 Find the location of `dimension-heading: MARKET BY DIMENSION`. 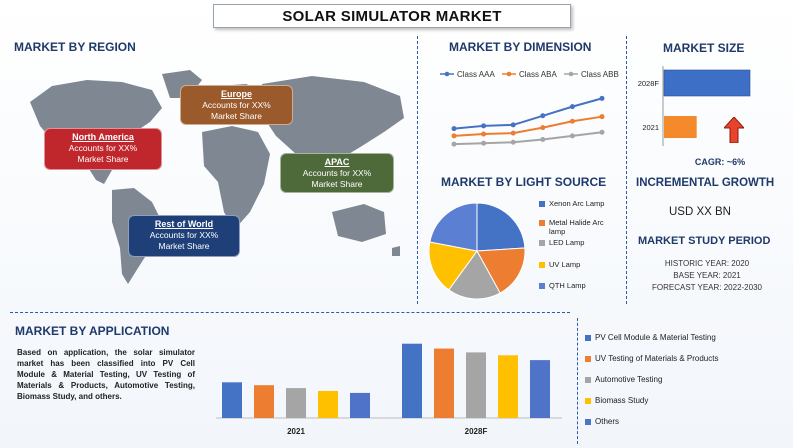

dimension-heading: MARKET BY DIMENSION is located at coordinates (520, 47).